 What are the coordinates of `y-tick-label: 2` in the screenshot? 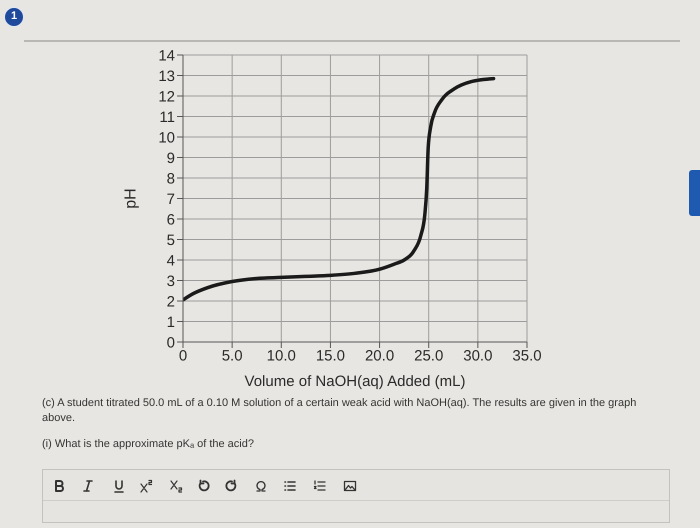 It's located at (170, 301).